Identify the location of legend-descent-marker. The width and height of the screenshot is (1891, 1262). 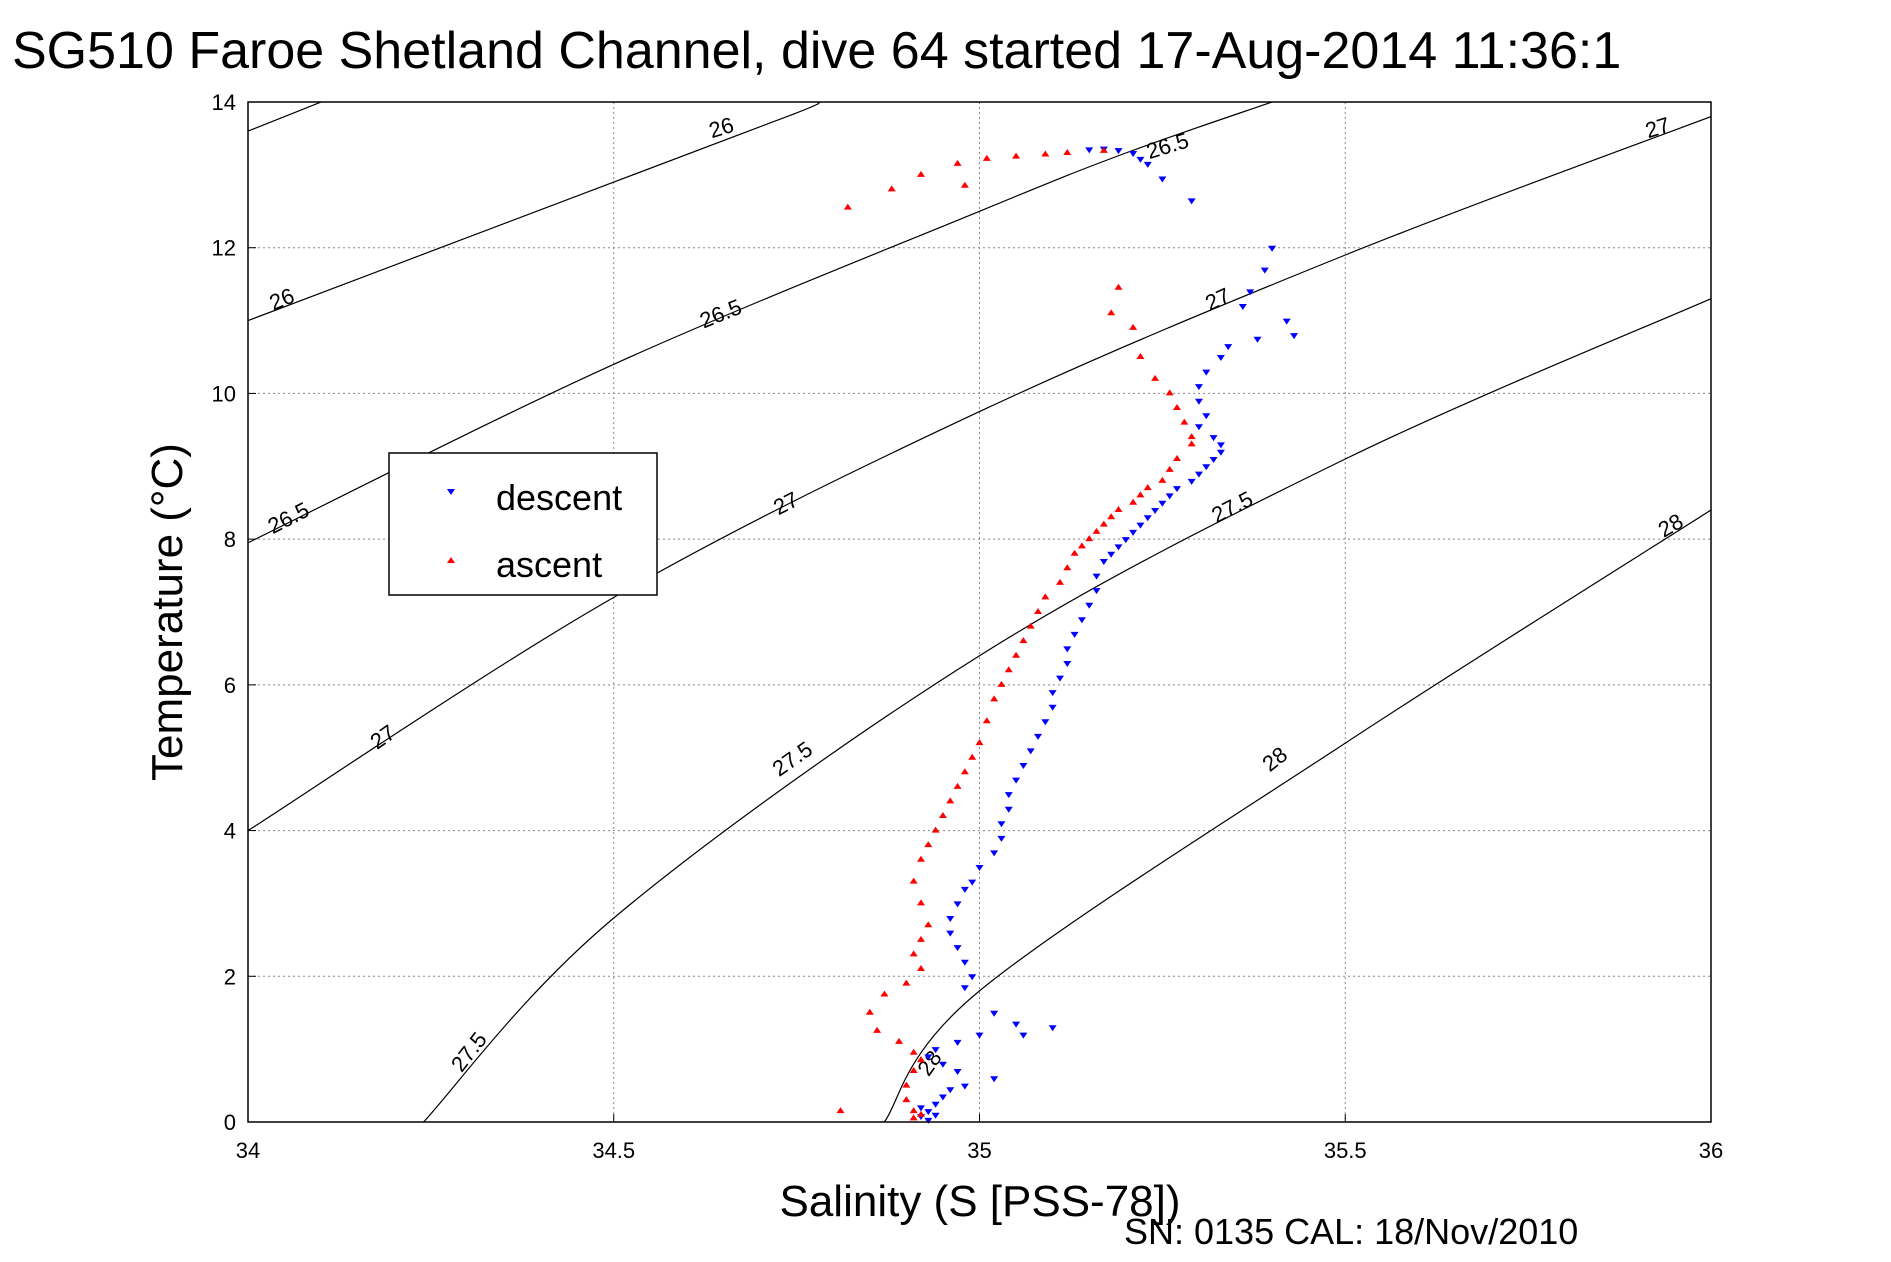
(451, 492).